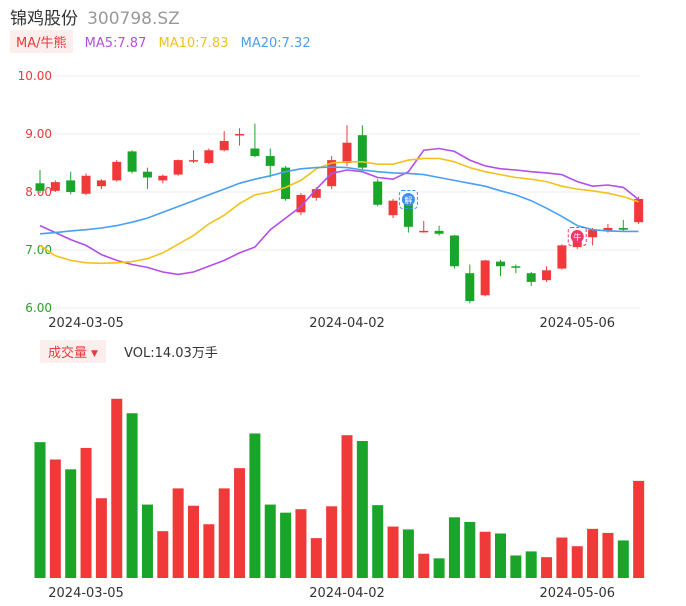 The width and height of the screenshot is (686, 606). I want to click on signal-marker: 解, so click(408, 199).